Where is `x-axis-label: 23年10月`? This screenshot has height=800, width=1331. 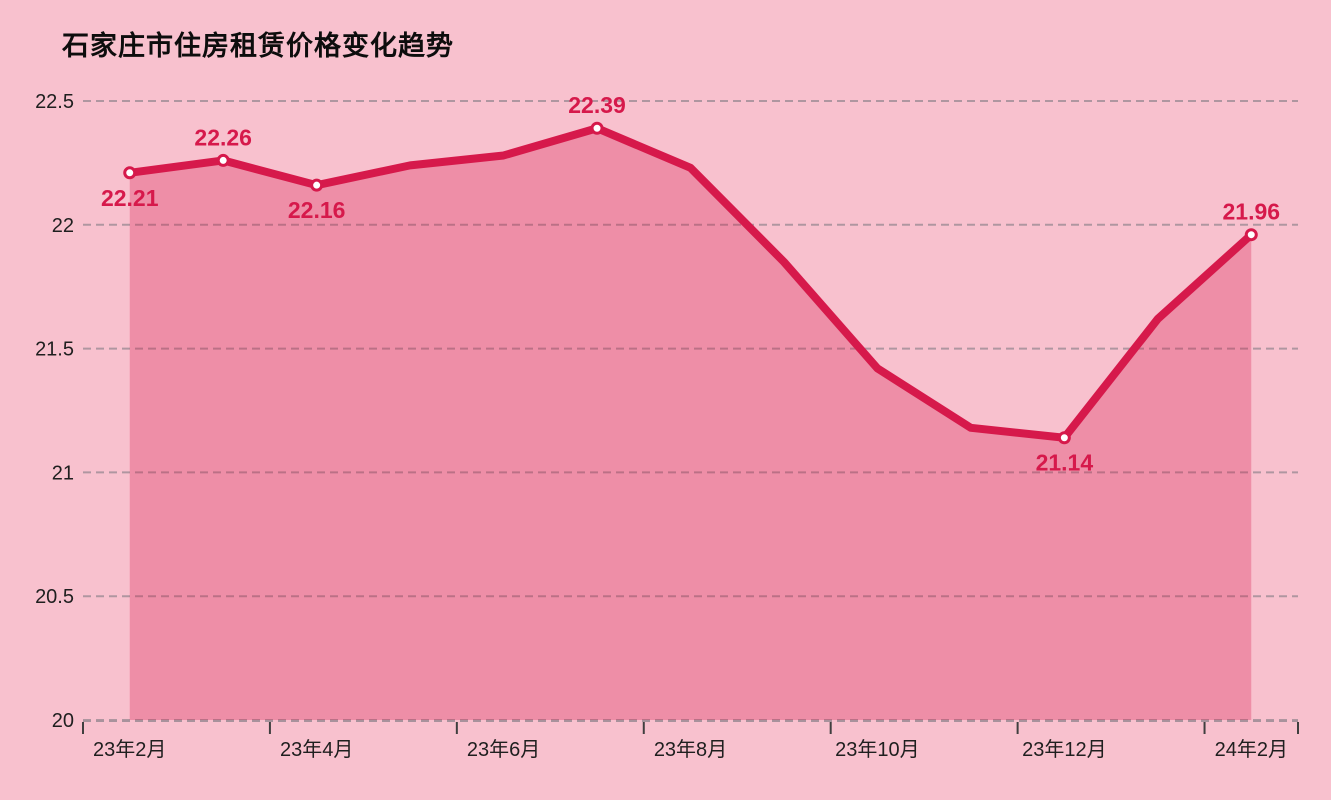
x-axis-label: 23年10月 is located at coordinates (877, 749).